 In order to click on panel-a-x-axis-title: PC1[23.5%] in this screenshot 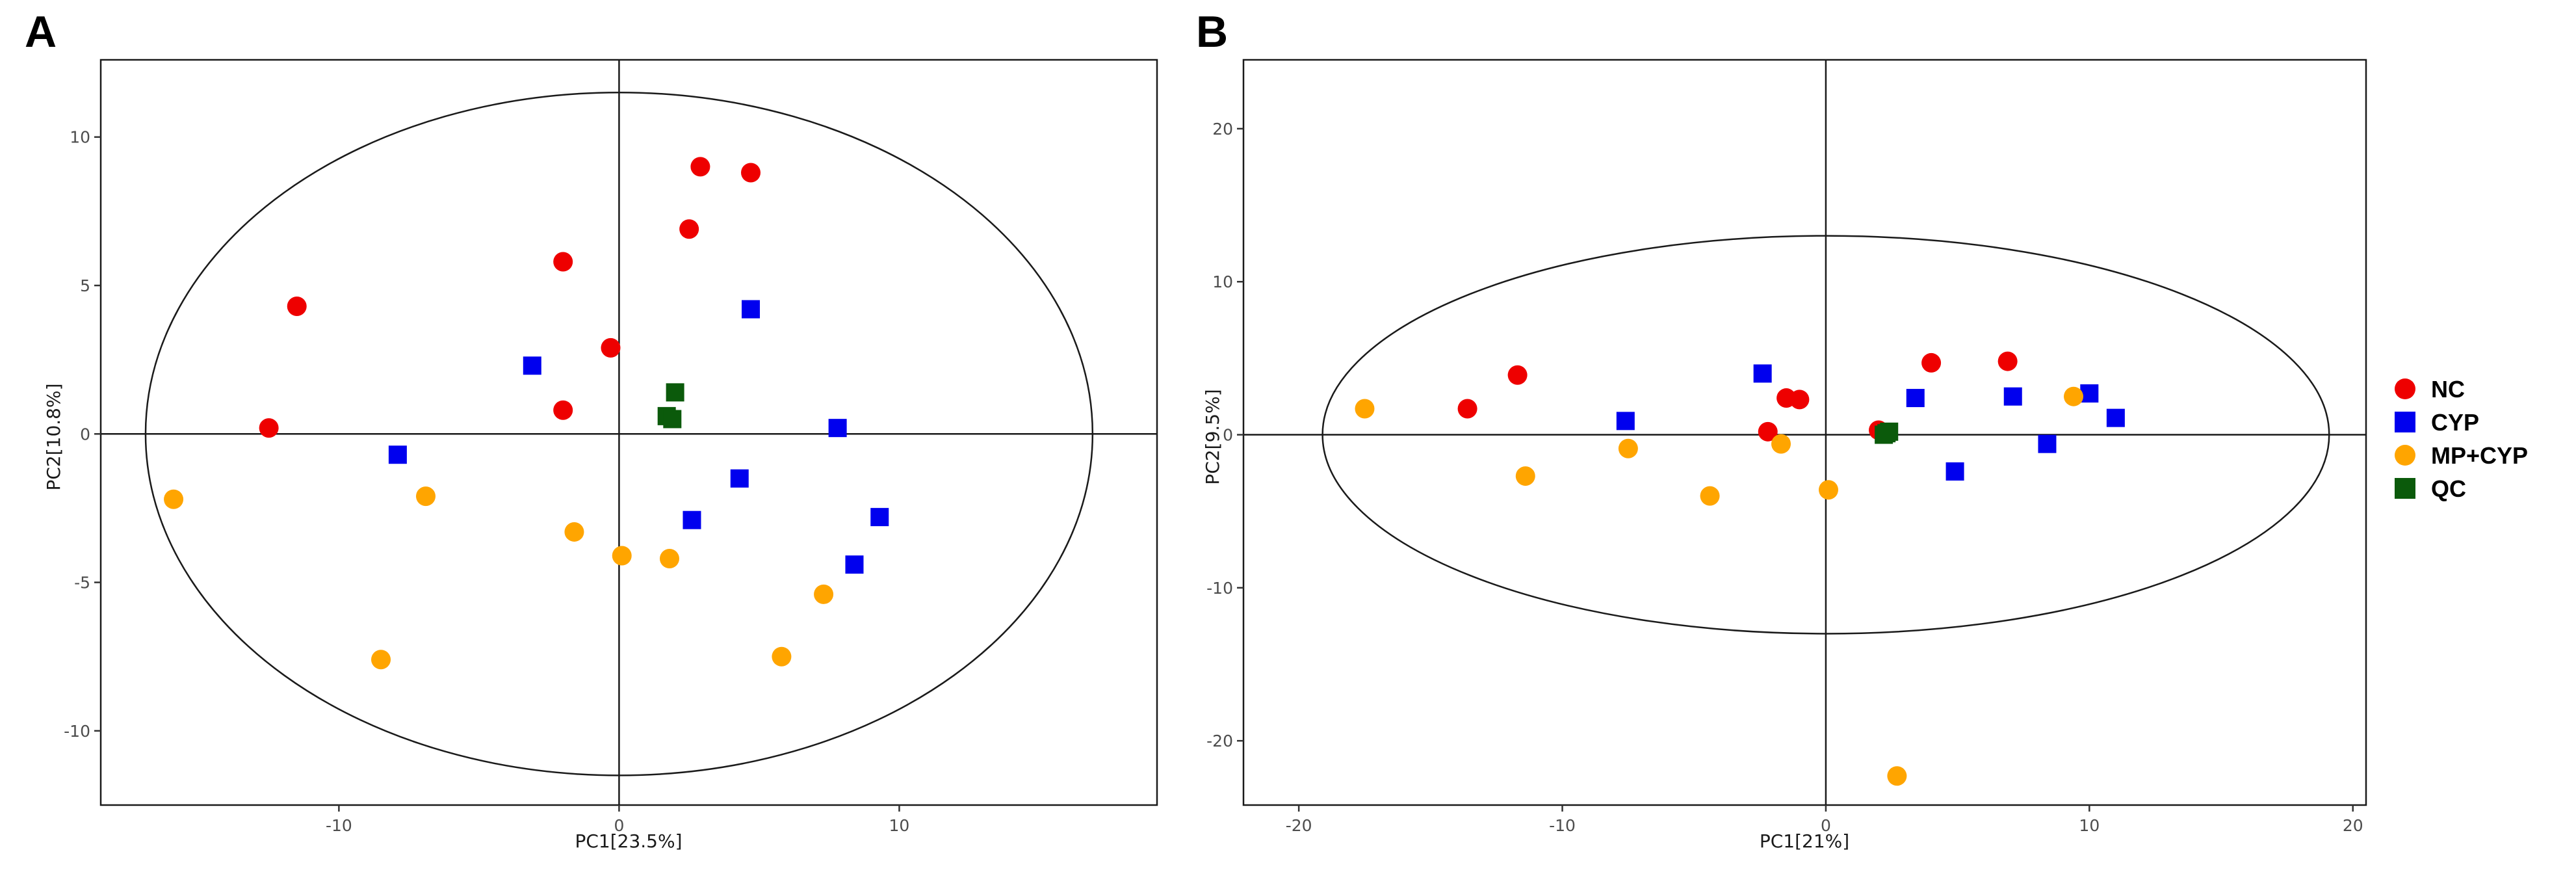, I will do `click(628, 841)`.